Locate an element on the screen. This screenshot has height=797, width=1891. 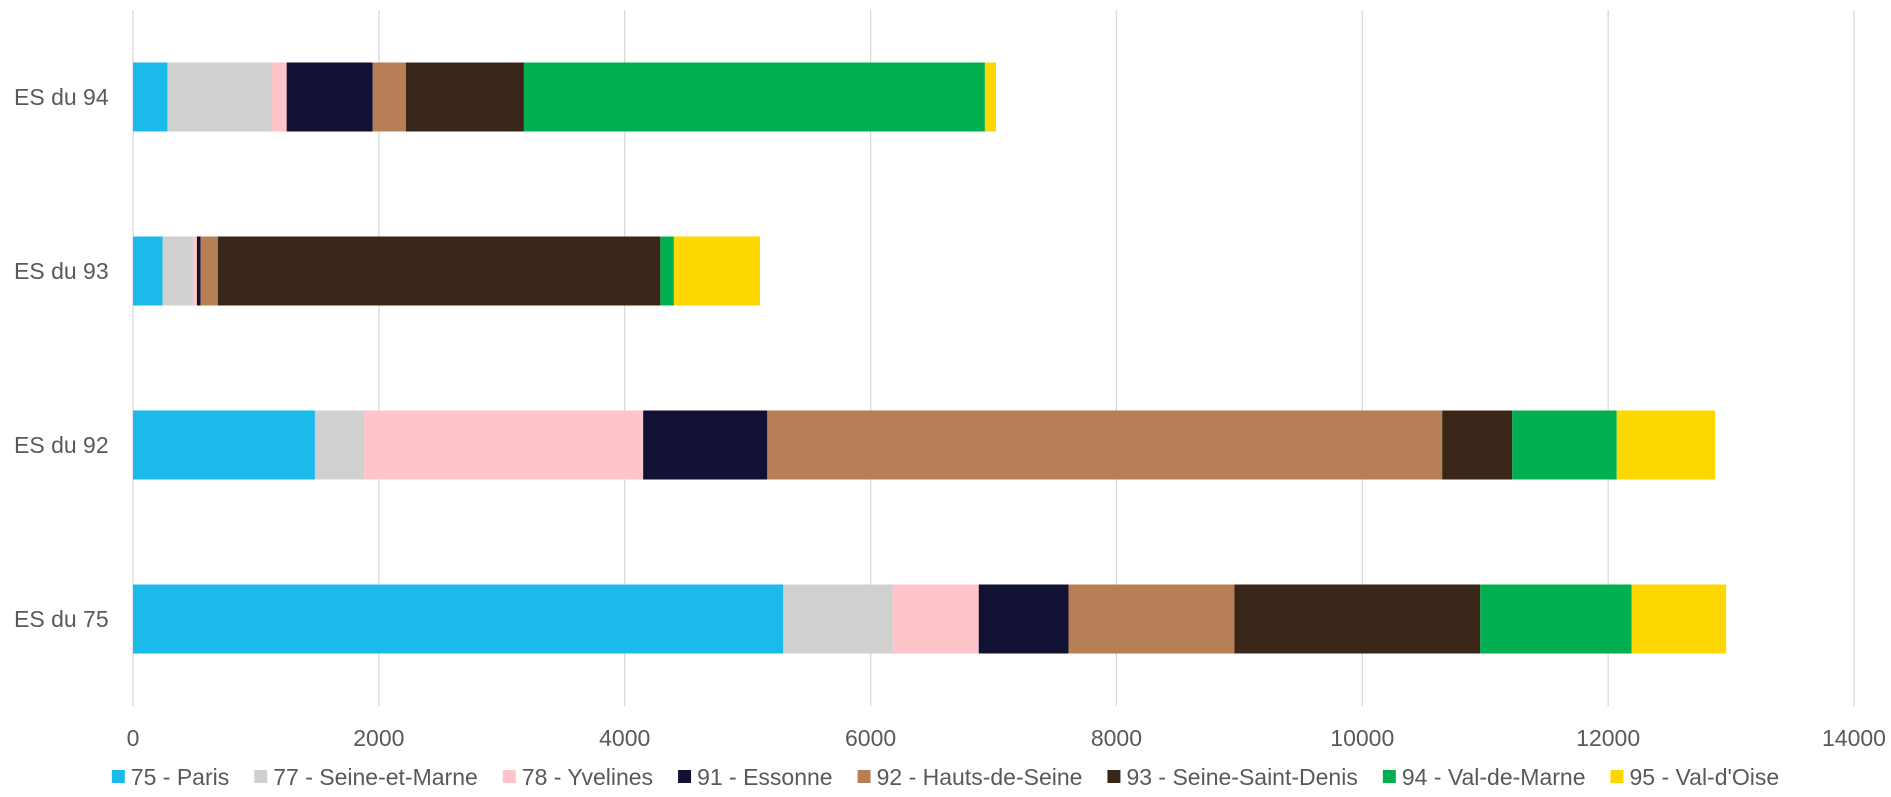
y-category-label: ES du 92 is located at coordinates (61, 445).